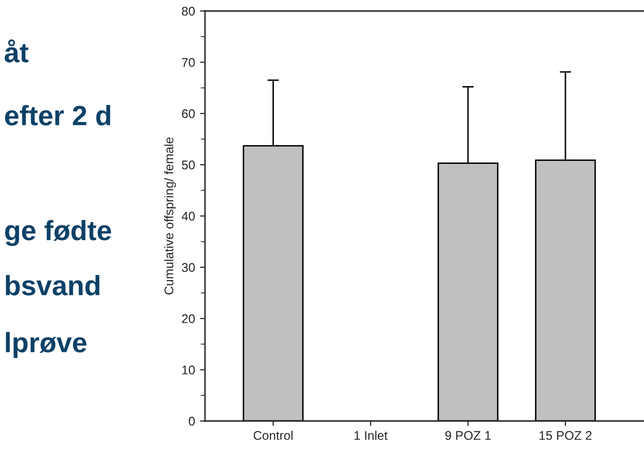 This screenshot has width=644, height=452. Describe the element at coordinates (188, 216) in the screenshot. I see `y-tick-label: 40` at that location.